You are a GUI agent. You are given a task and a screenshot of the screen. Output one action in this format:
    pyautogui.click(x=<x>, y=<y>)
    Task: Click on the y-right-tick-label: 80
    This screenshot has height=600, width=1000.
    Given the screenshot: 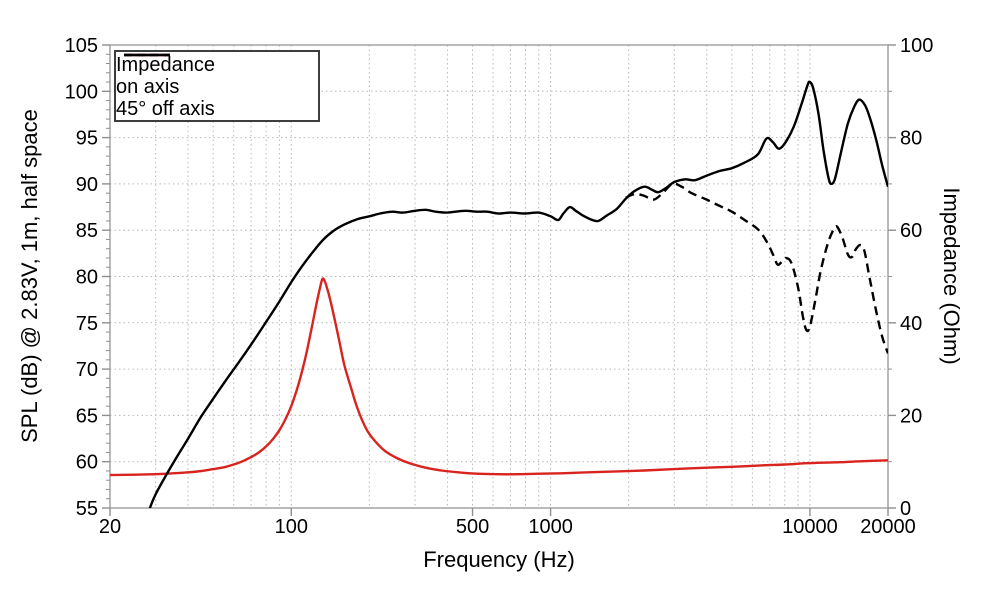 What is the action you would take?
    pyautogui.click(x=911, y=139)
    